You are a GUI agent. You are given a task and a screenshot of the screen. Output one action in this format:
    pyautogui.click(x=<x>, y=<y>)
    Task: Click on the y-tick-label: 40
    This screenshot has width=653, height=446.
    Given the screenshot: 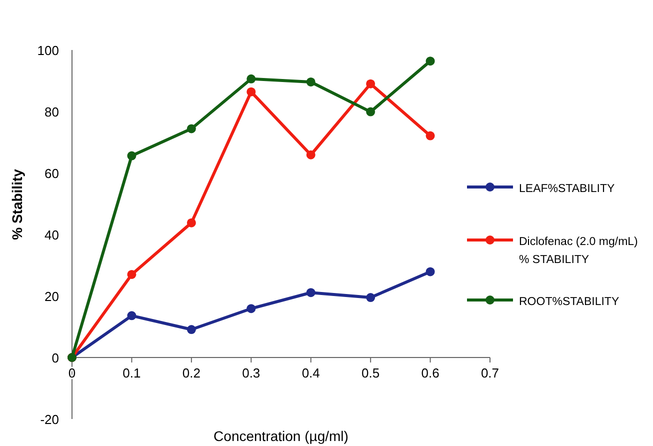 What is the action you would take?
    pyautogui.click(x=51, y=235)
    